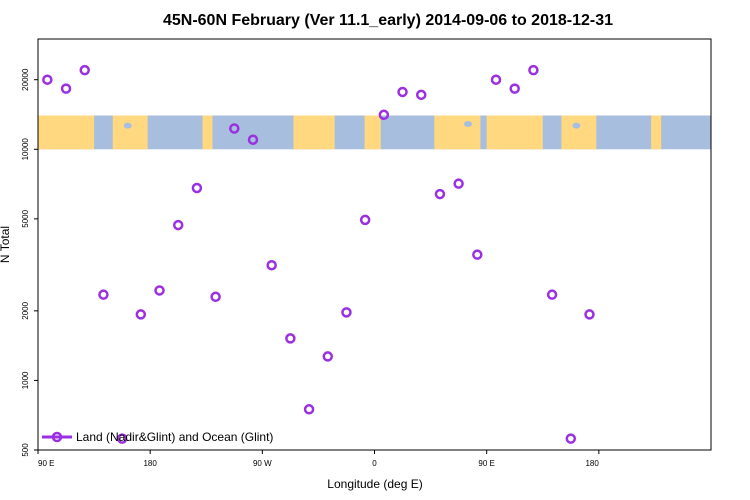 This screenshot has height=500, width=750. I want to click on legend-marker-swatch, so click(57, 437).